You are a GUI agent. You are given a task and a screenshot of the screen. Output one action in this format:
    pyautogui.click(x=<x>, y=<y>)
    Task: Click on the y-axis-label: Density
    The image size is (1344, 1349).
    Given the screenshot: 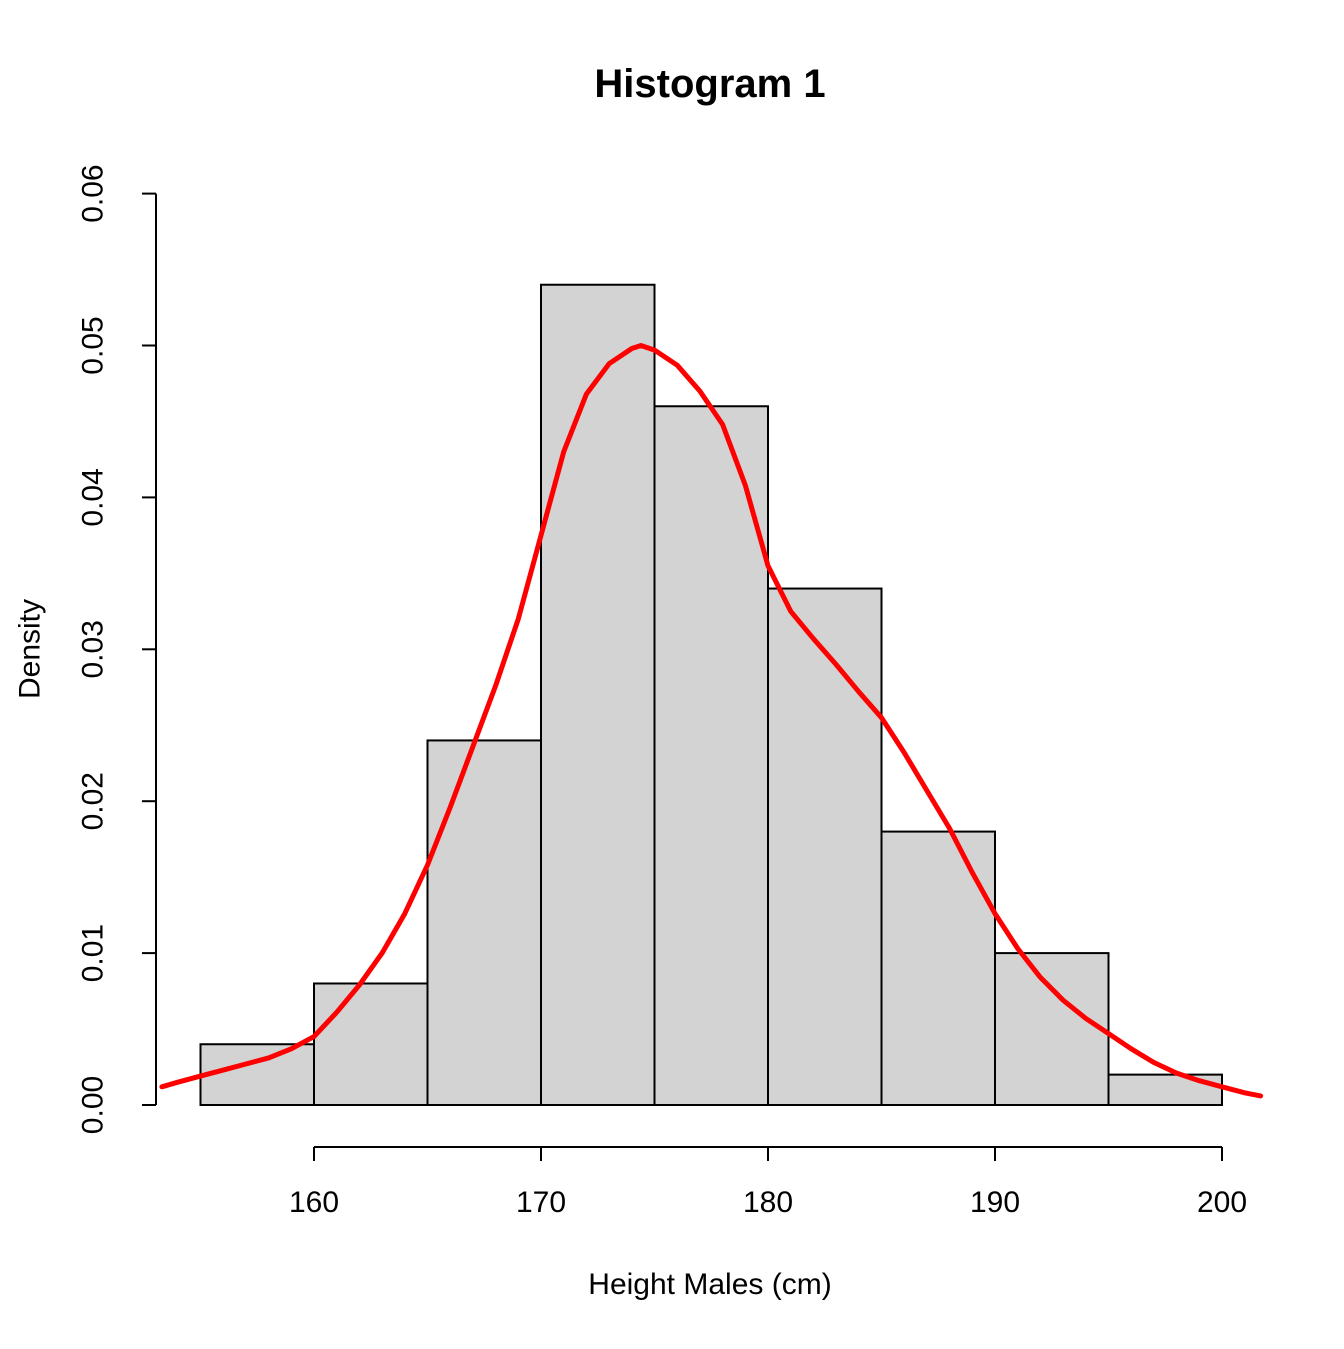 What is the action you would take?
    pyautogui.click(x=30, y=649)
    